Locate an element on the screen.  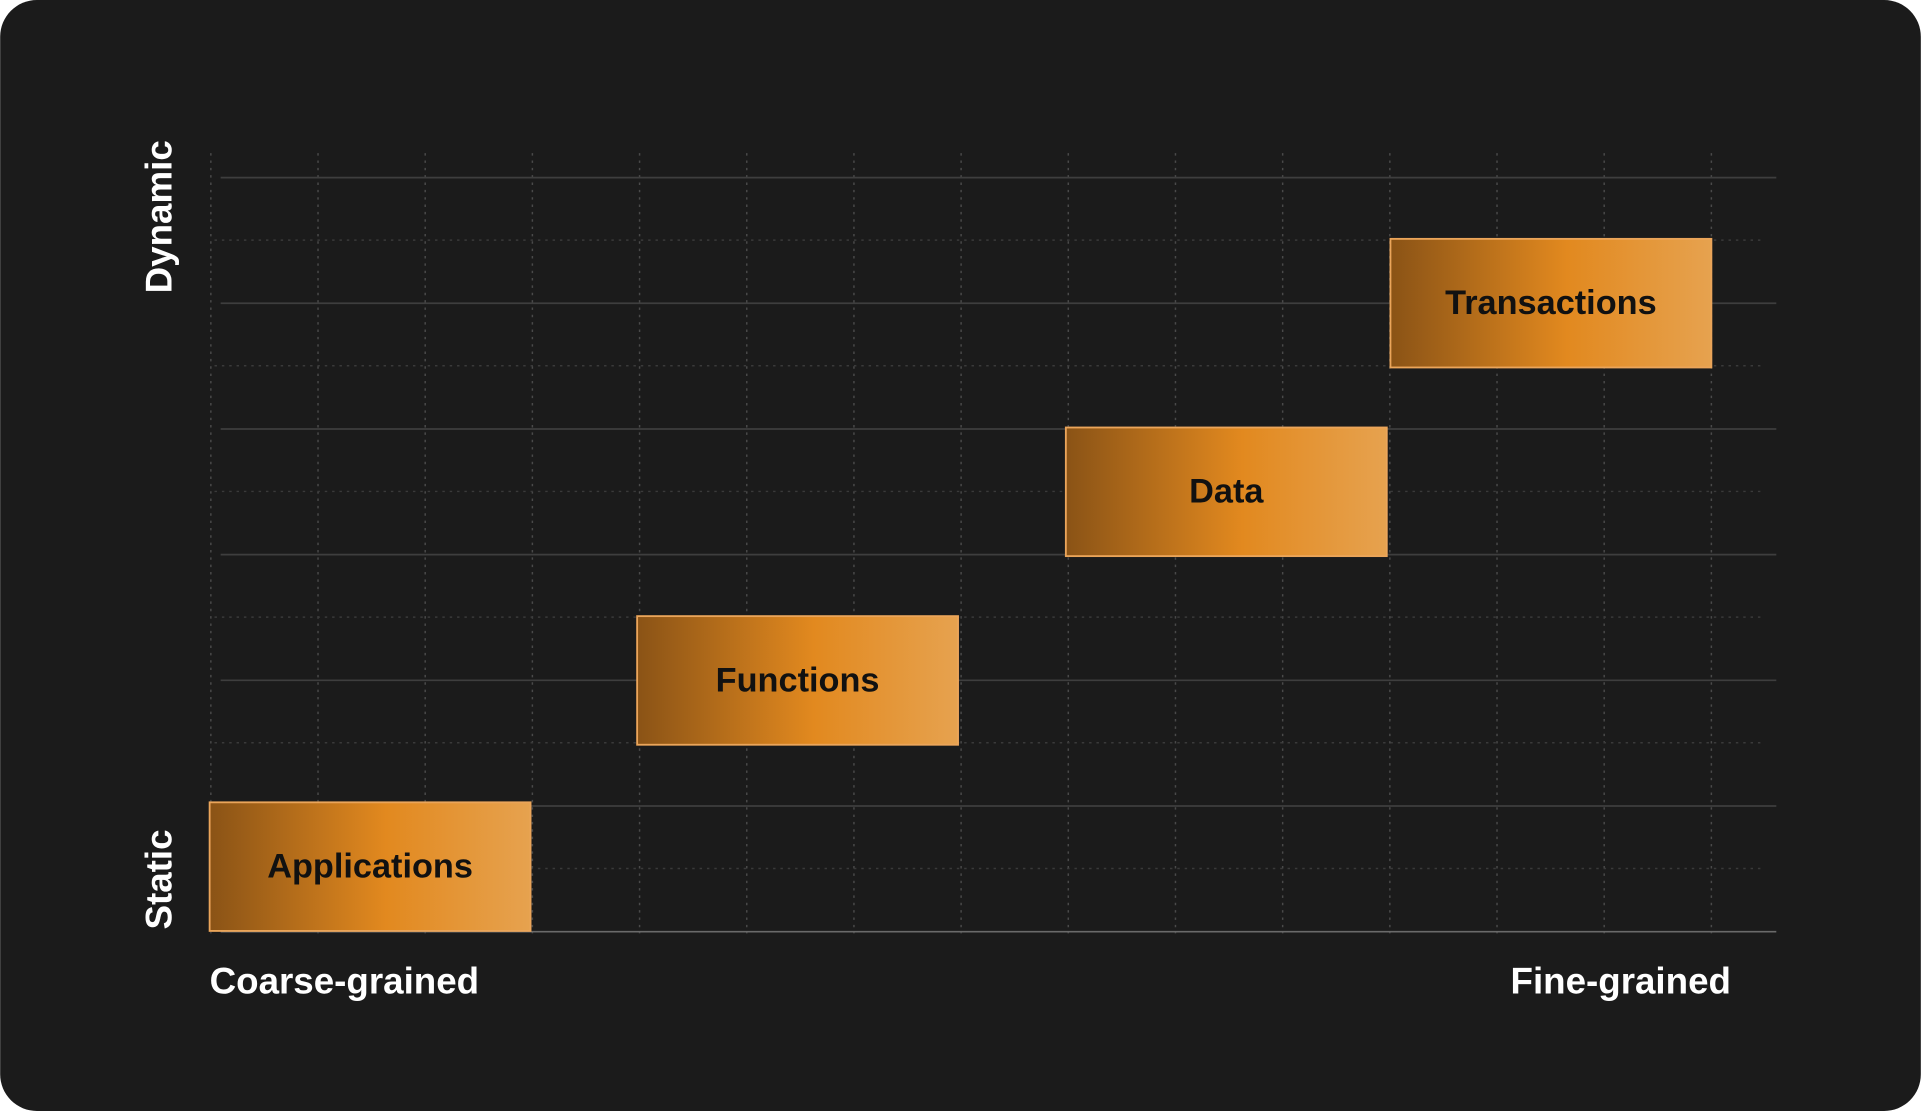
x-left-label: Coarse-grained is located at coordinates (344, 980).